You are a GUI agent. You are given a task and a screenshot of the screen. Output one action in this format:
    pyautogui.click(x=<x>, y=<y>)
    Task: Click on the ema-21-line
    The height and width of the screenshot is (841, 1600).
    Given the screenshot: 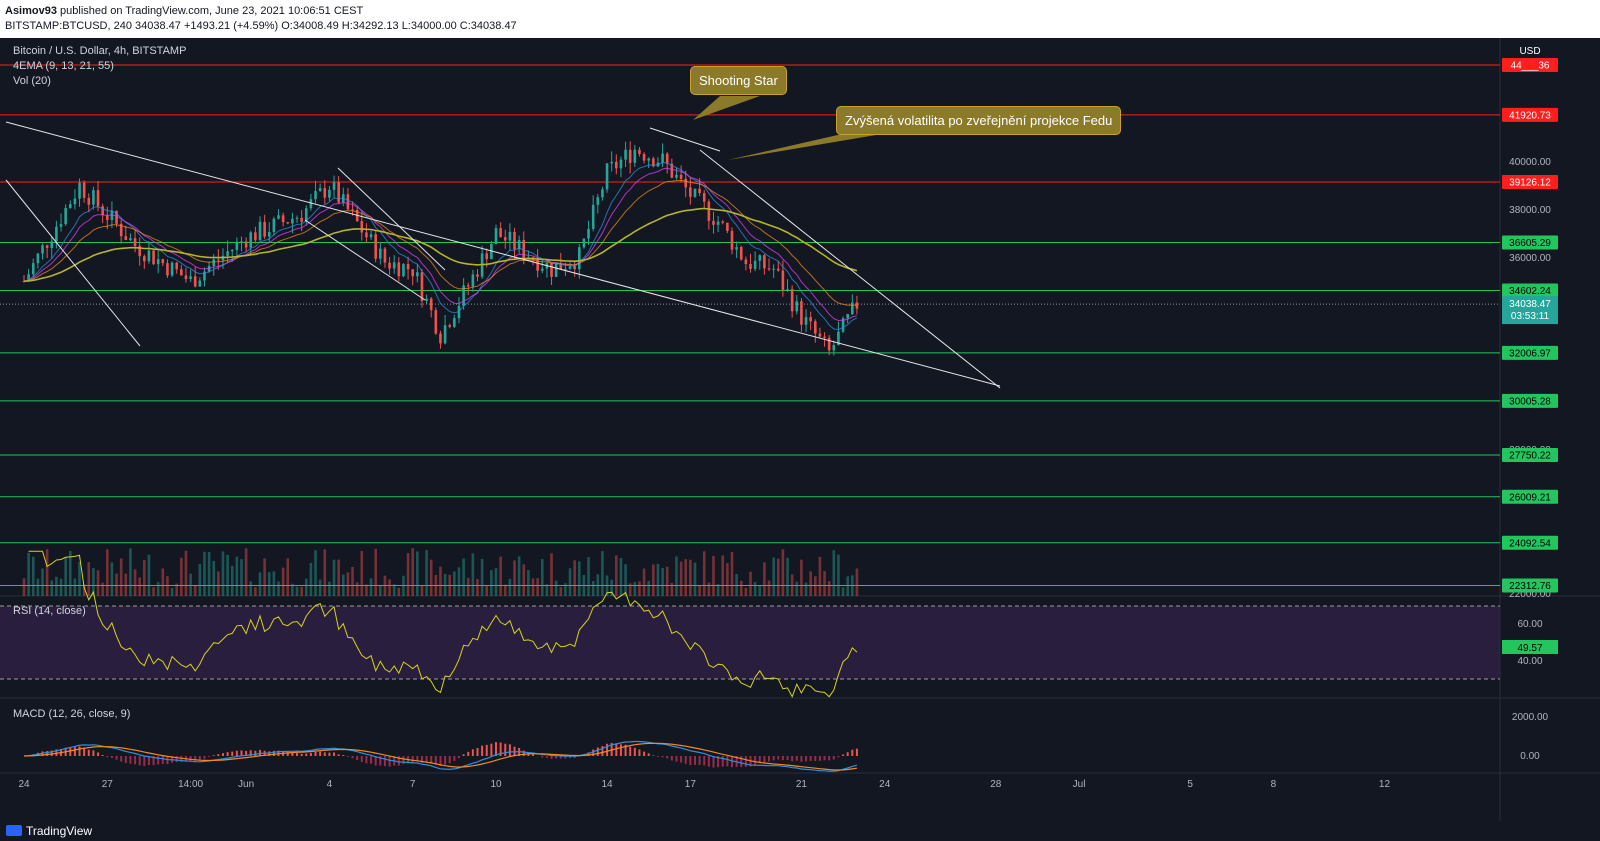 What is the action you would take?
    pyautogui.click(x=440, y=242)
    